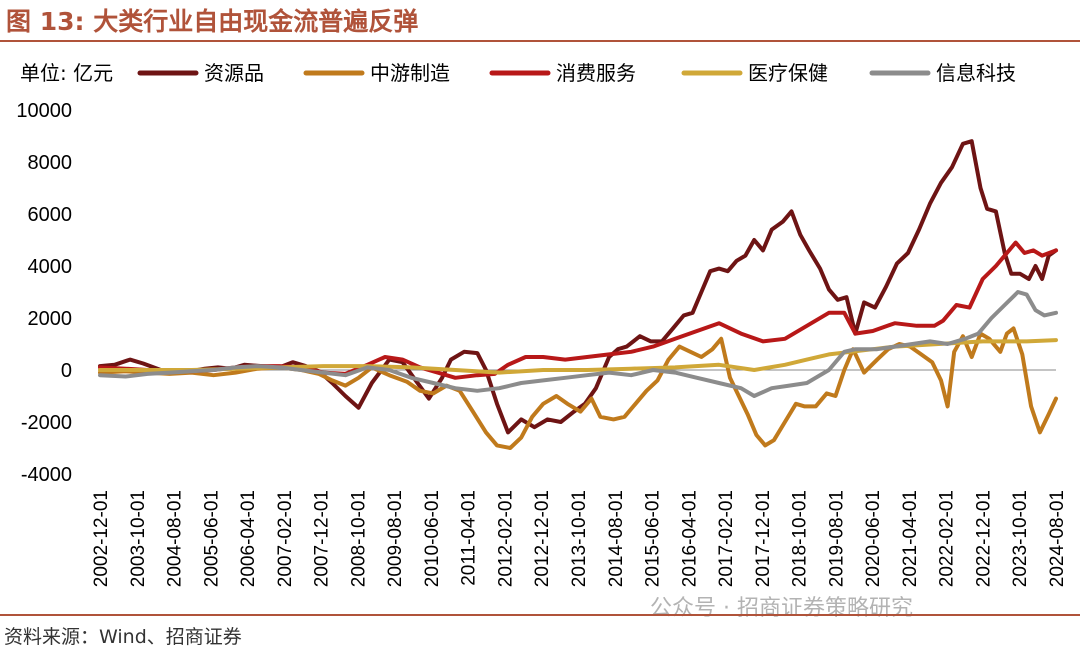 The height and width of the screenshot is (652, 1080). I want to click on watermark: 公众号 · 招商证券策略研究, so click(781, 608).